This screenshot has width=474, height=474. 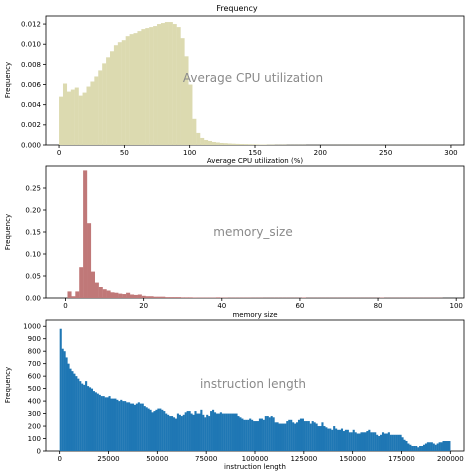 I want to click on panel-2-annotation: memory_size, so click(x=252, y=232).